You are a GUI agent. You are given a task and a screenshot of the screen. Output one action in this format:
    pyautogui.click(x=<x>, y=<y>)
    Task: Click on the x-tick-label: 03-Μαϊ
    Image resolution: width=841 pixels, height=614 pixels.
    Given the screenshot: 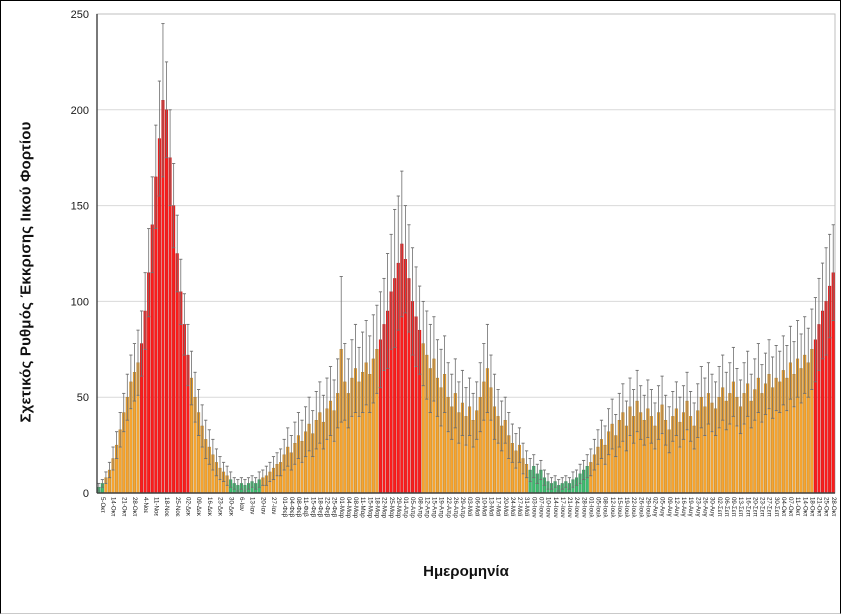 What is the action you would take?
    pyautogui.click(x=469, y=507)
    